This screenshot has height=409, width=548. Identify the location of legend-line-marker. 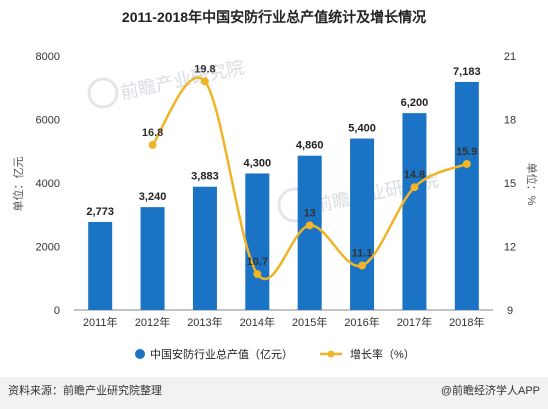
(331, 354).